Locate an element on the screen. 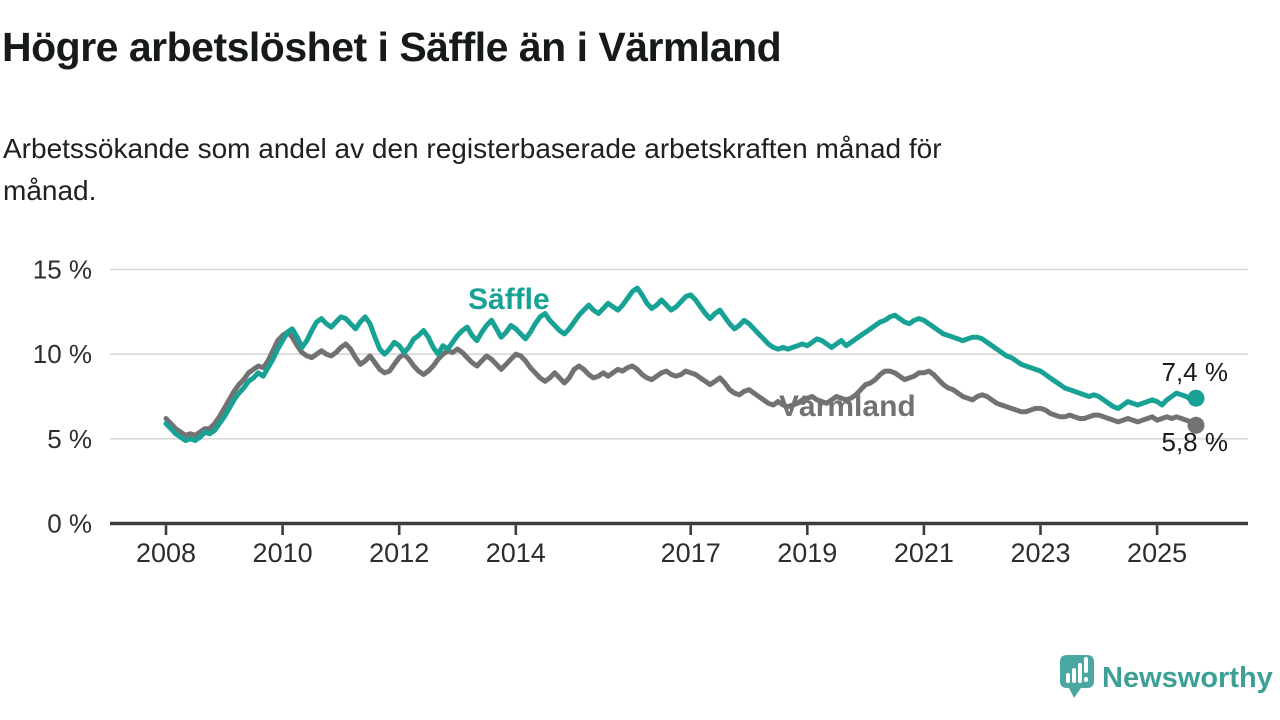 This screenshot has height=720, width=1280. x-axis-tick-label: 2017 is located at coordinates (691, 553).